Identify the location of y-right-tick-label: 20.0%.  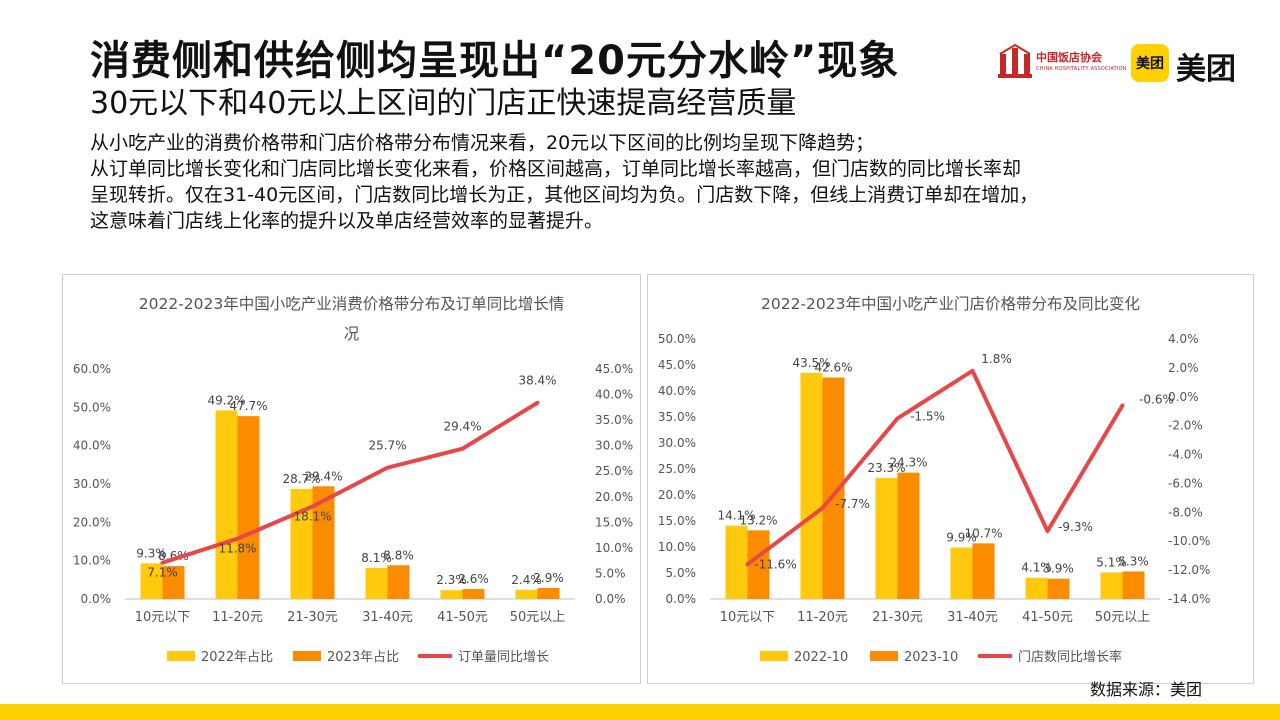
(614, 497).